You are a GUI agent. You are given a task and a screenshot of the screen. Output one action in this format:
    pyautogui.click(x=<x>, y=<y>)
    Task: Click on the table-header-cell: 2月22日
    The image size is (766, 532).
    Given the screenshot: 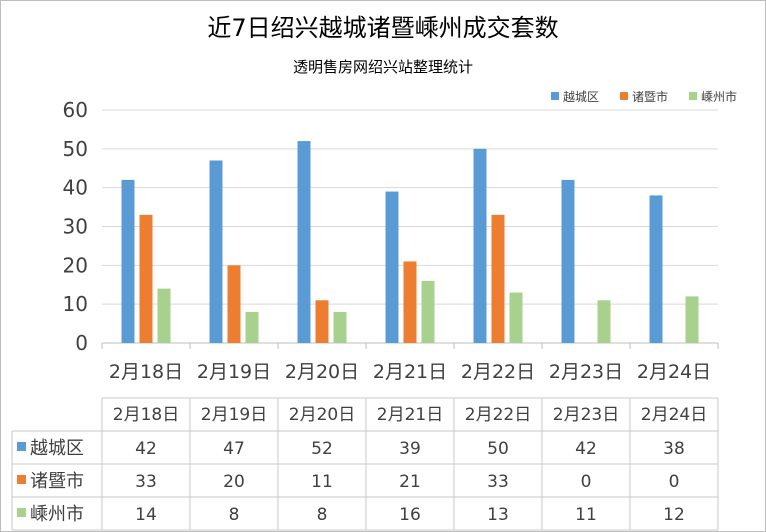 What is the action you would take?
    pyautogui.click(x=498, y=415)
    